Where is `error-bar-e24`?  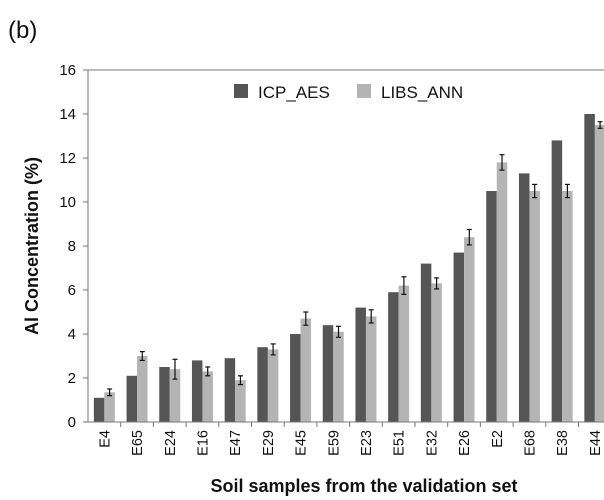
error-bar-e24 is located at coordinates (175, 369).